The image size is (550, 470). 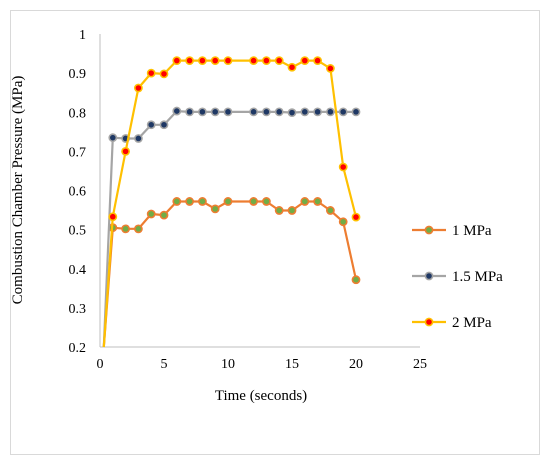 I want to click on y-tick-label: 1, so click(x=82, y=35).